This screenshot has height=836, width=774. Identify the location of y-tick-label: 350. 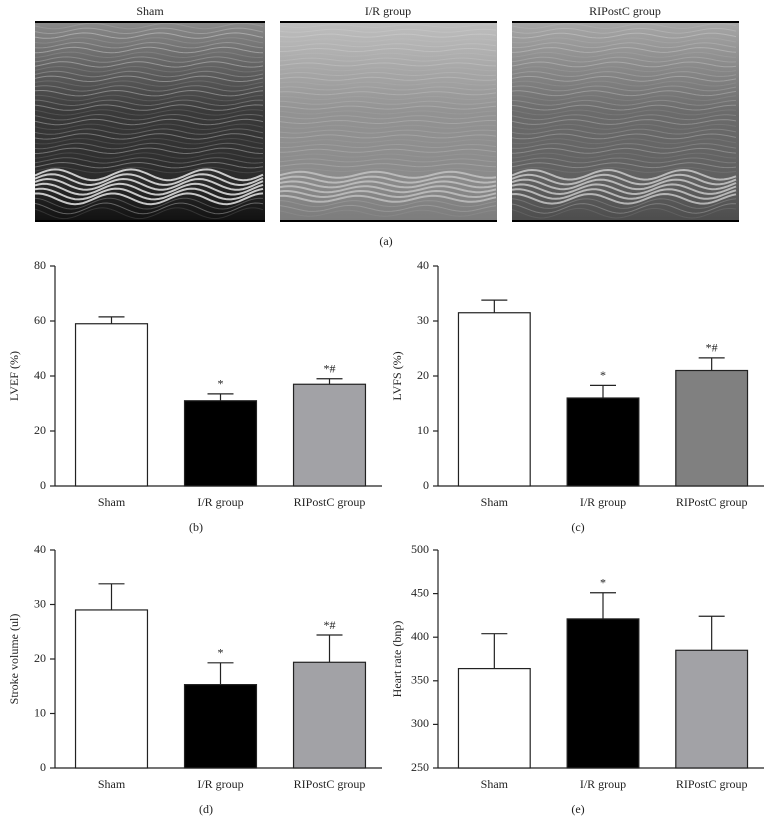
(420, 680).